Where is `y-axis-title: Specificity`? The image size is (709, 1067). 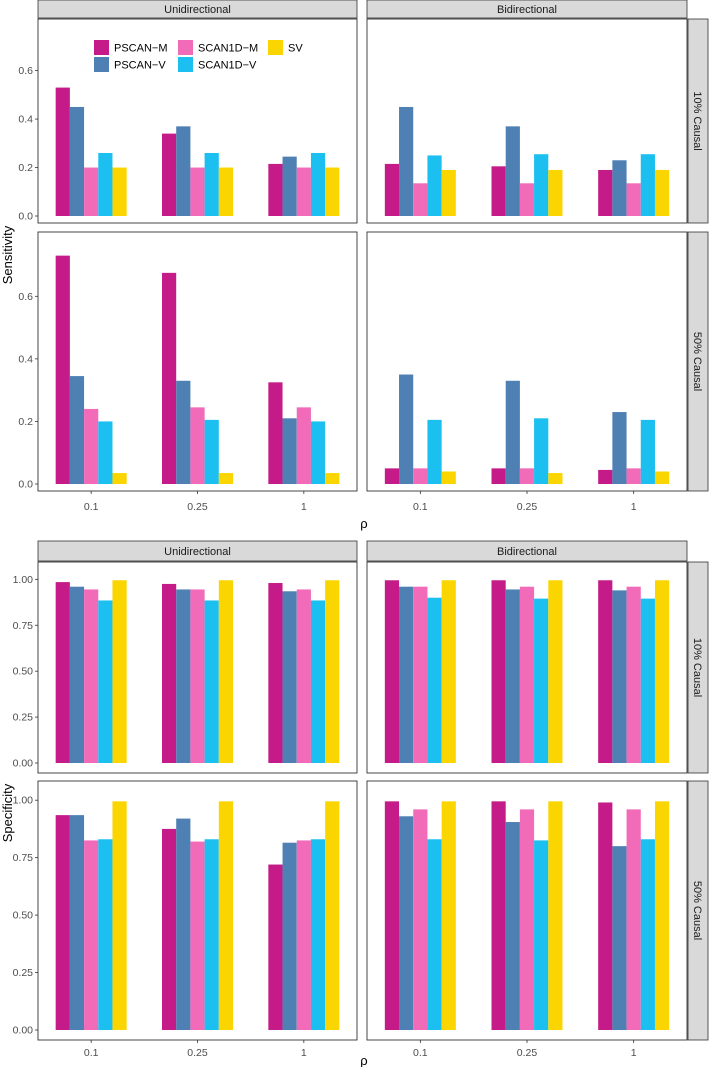 y-axis-title: Specificity is located at coordinates (7, 812).